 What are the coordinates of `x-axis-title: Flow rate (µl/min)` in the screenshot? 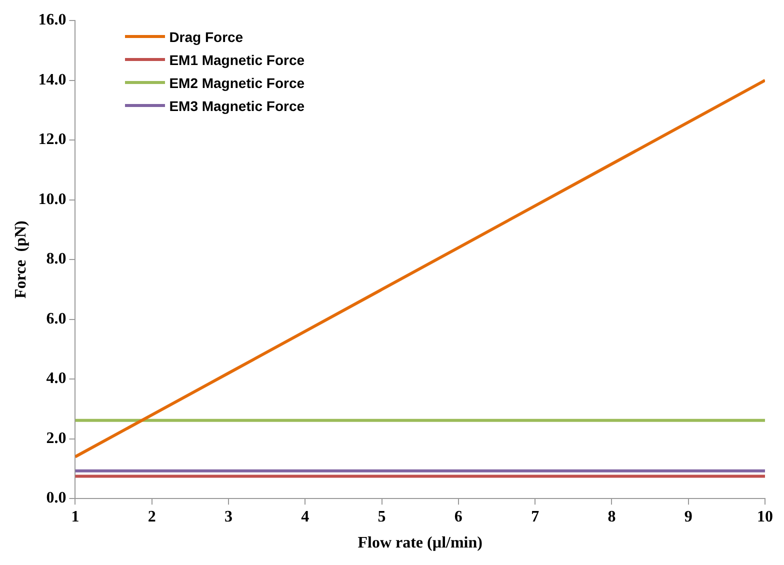 It's located at (420, 543).